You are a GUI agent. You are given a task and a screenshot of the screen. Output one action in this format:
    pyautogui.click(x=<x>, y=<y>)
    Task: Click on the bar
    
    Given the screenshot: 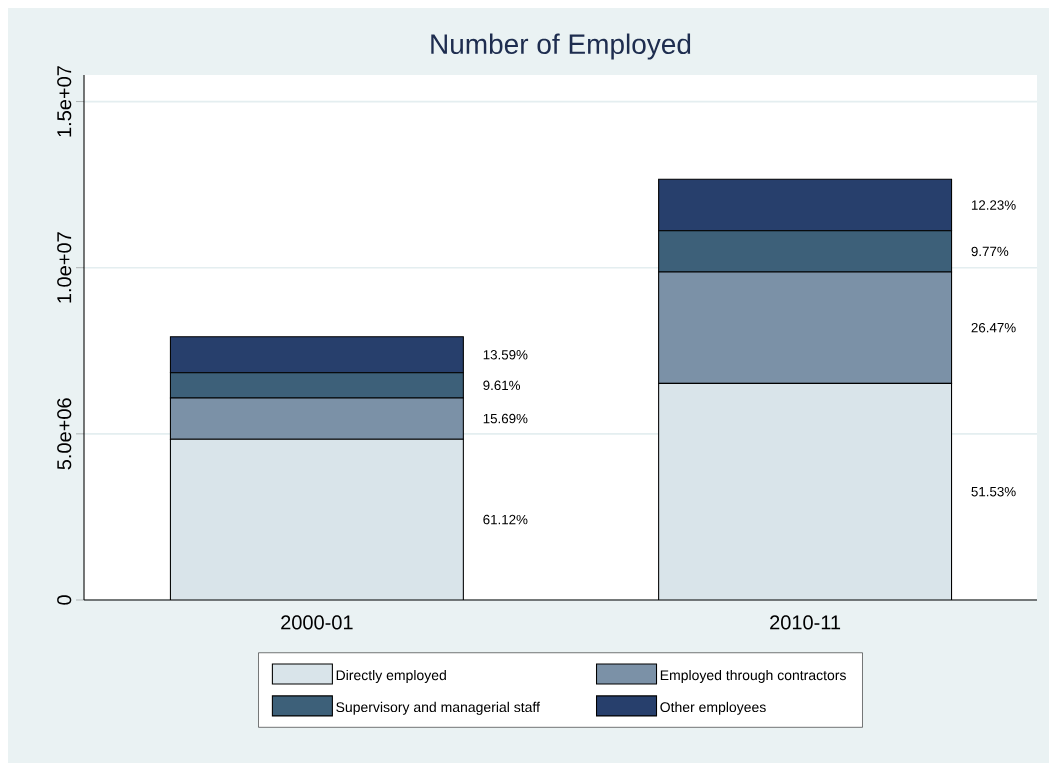 What is the action you would take?
    pyautogui.click(x=317, y=519)
    